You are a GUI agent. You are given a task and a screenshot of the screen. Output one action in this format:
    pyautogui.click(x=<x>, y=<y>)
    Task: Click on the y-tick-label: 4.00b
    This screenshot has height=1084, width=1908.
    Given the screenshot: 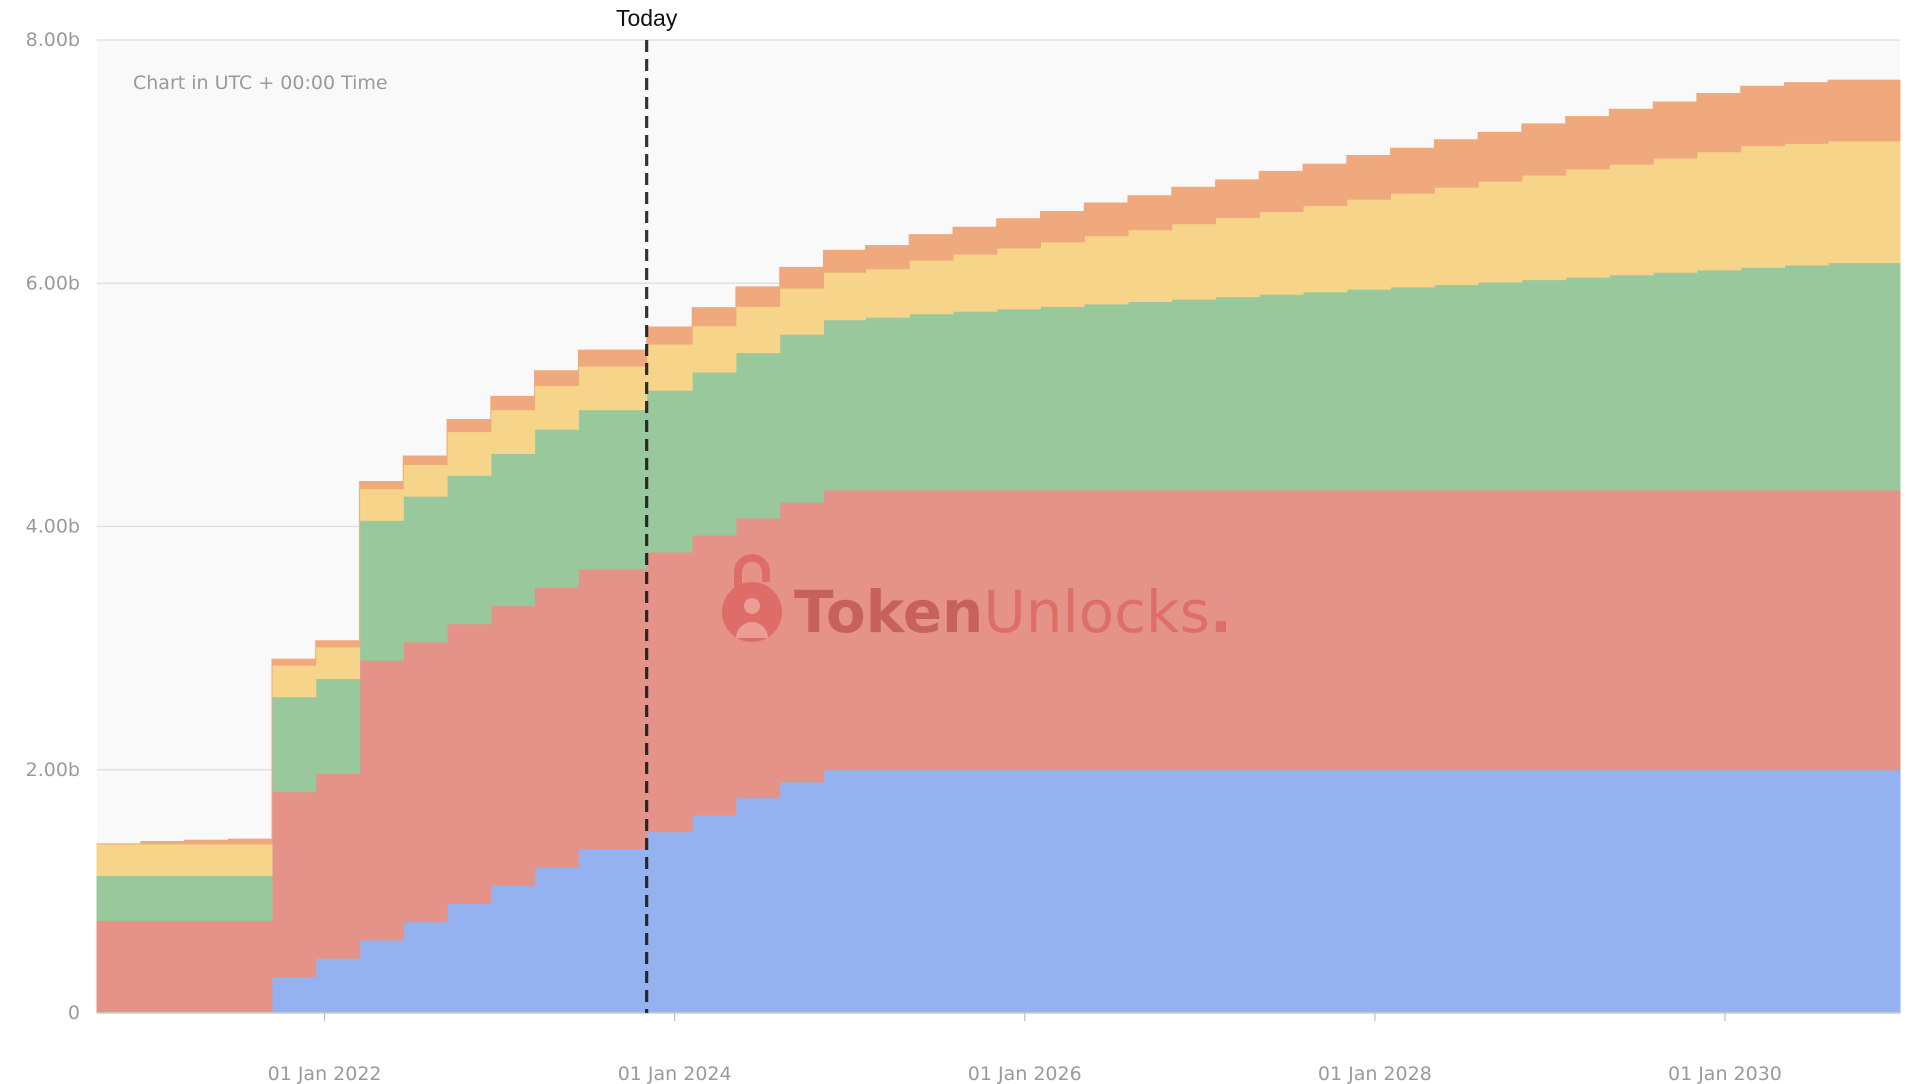 What is the action you would take?
    pyautogui.click(x=53, y=527)
    